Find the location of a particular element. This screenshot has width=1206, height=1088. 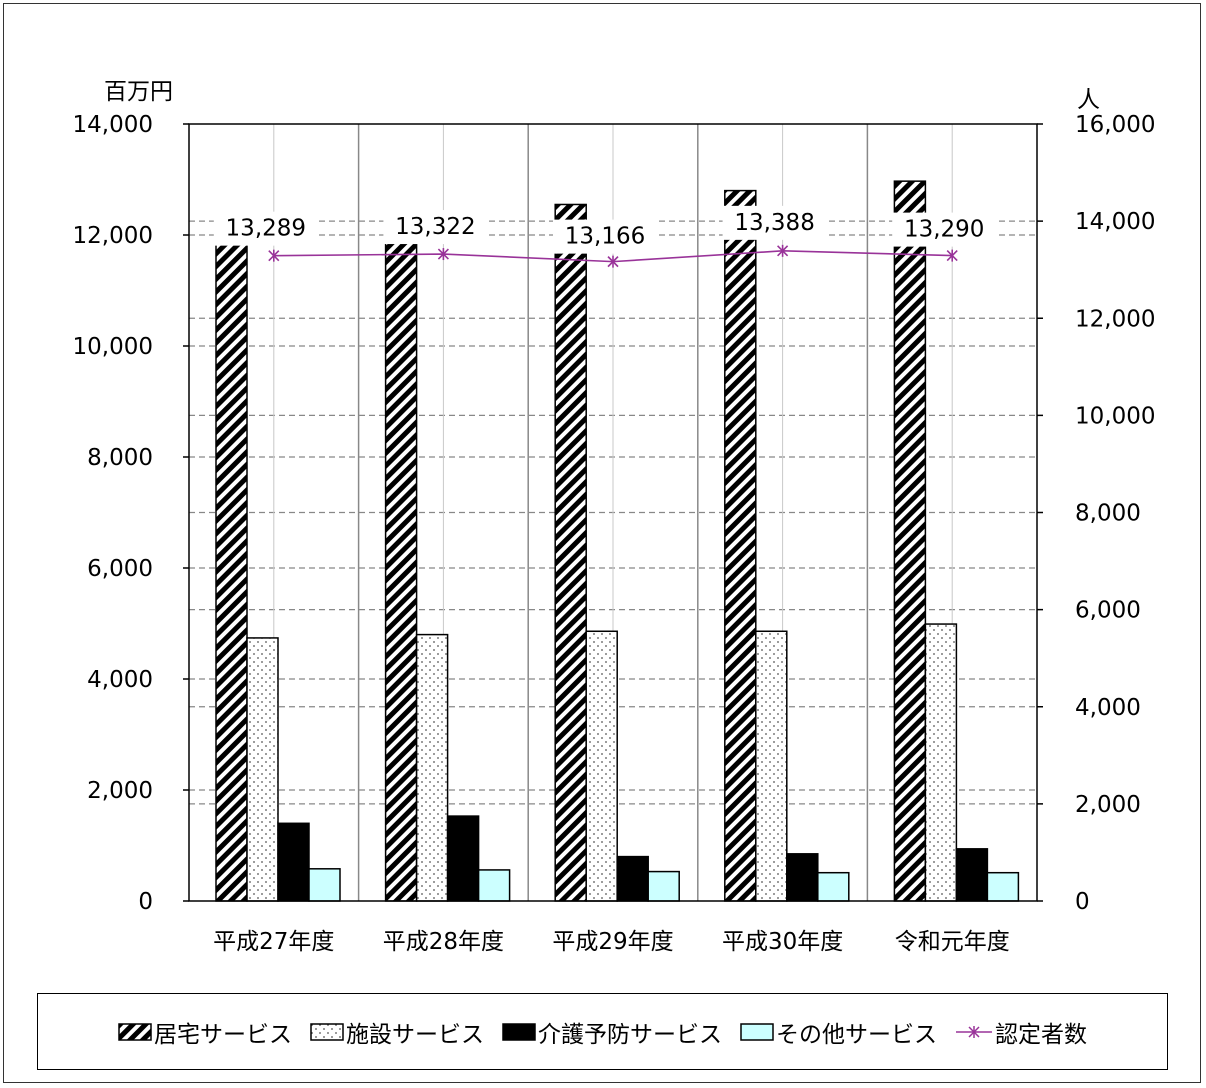

right-axis-unit: 人 is located at coordinates (1088, 100).